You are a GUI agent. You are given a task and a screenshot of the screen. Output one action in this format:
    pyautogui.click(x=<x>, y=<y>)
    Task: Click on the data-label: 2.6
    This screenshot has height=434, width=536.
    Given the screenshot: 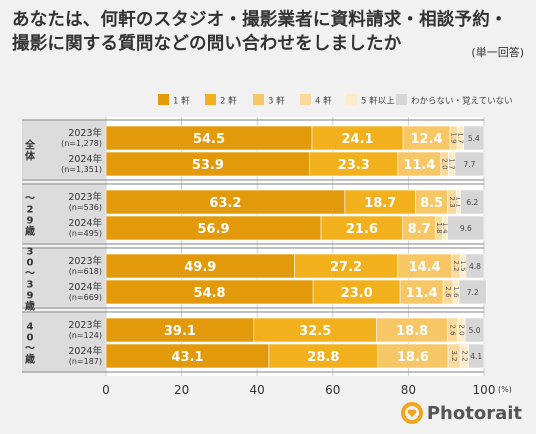 What is the action you would take?
    pyautogui.click(x=448, y=292)
    